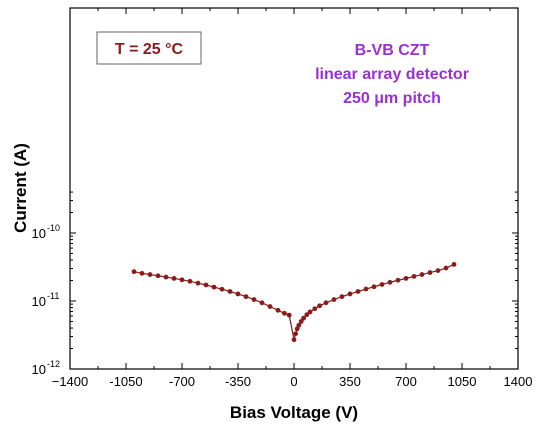  I want to click on x-tick-label: 350, so click(350, 381).